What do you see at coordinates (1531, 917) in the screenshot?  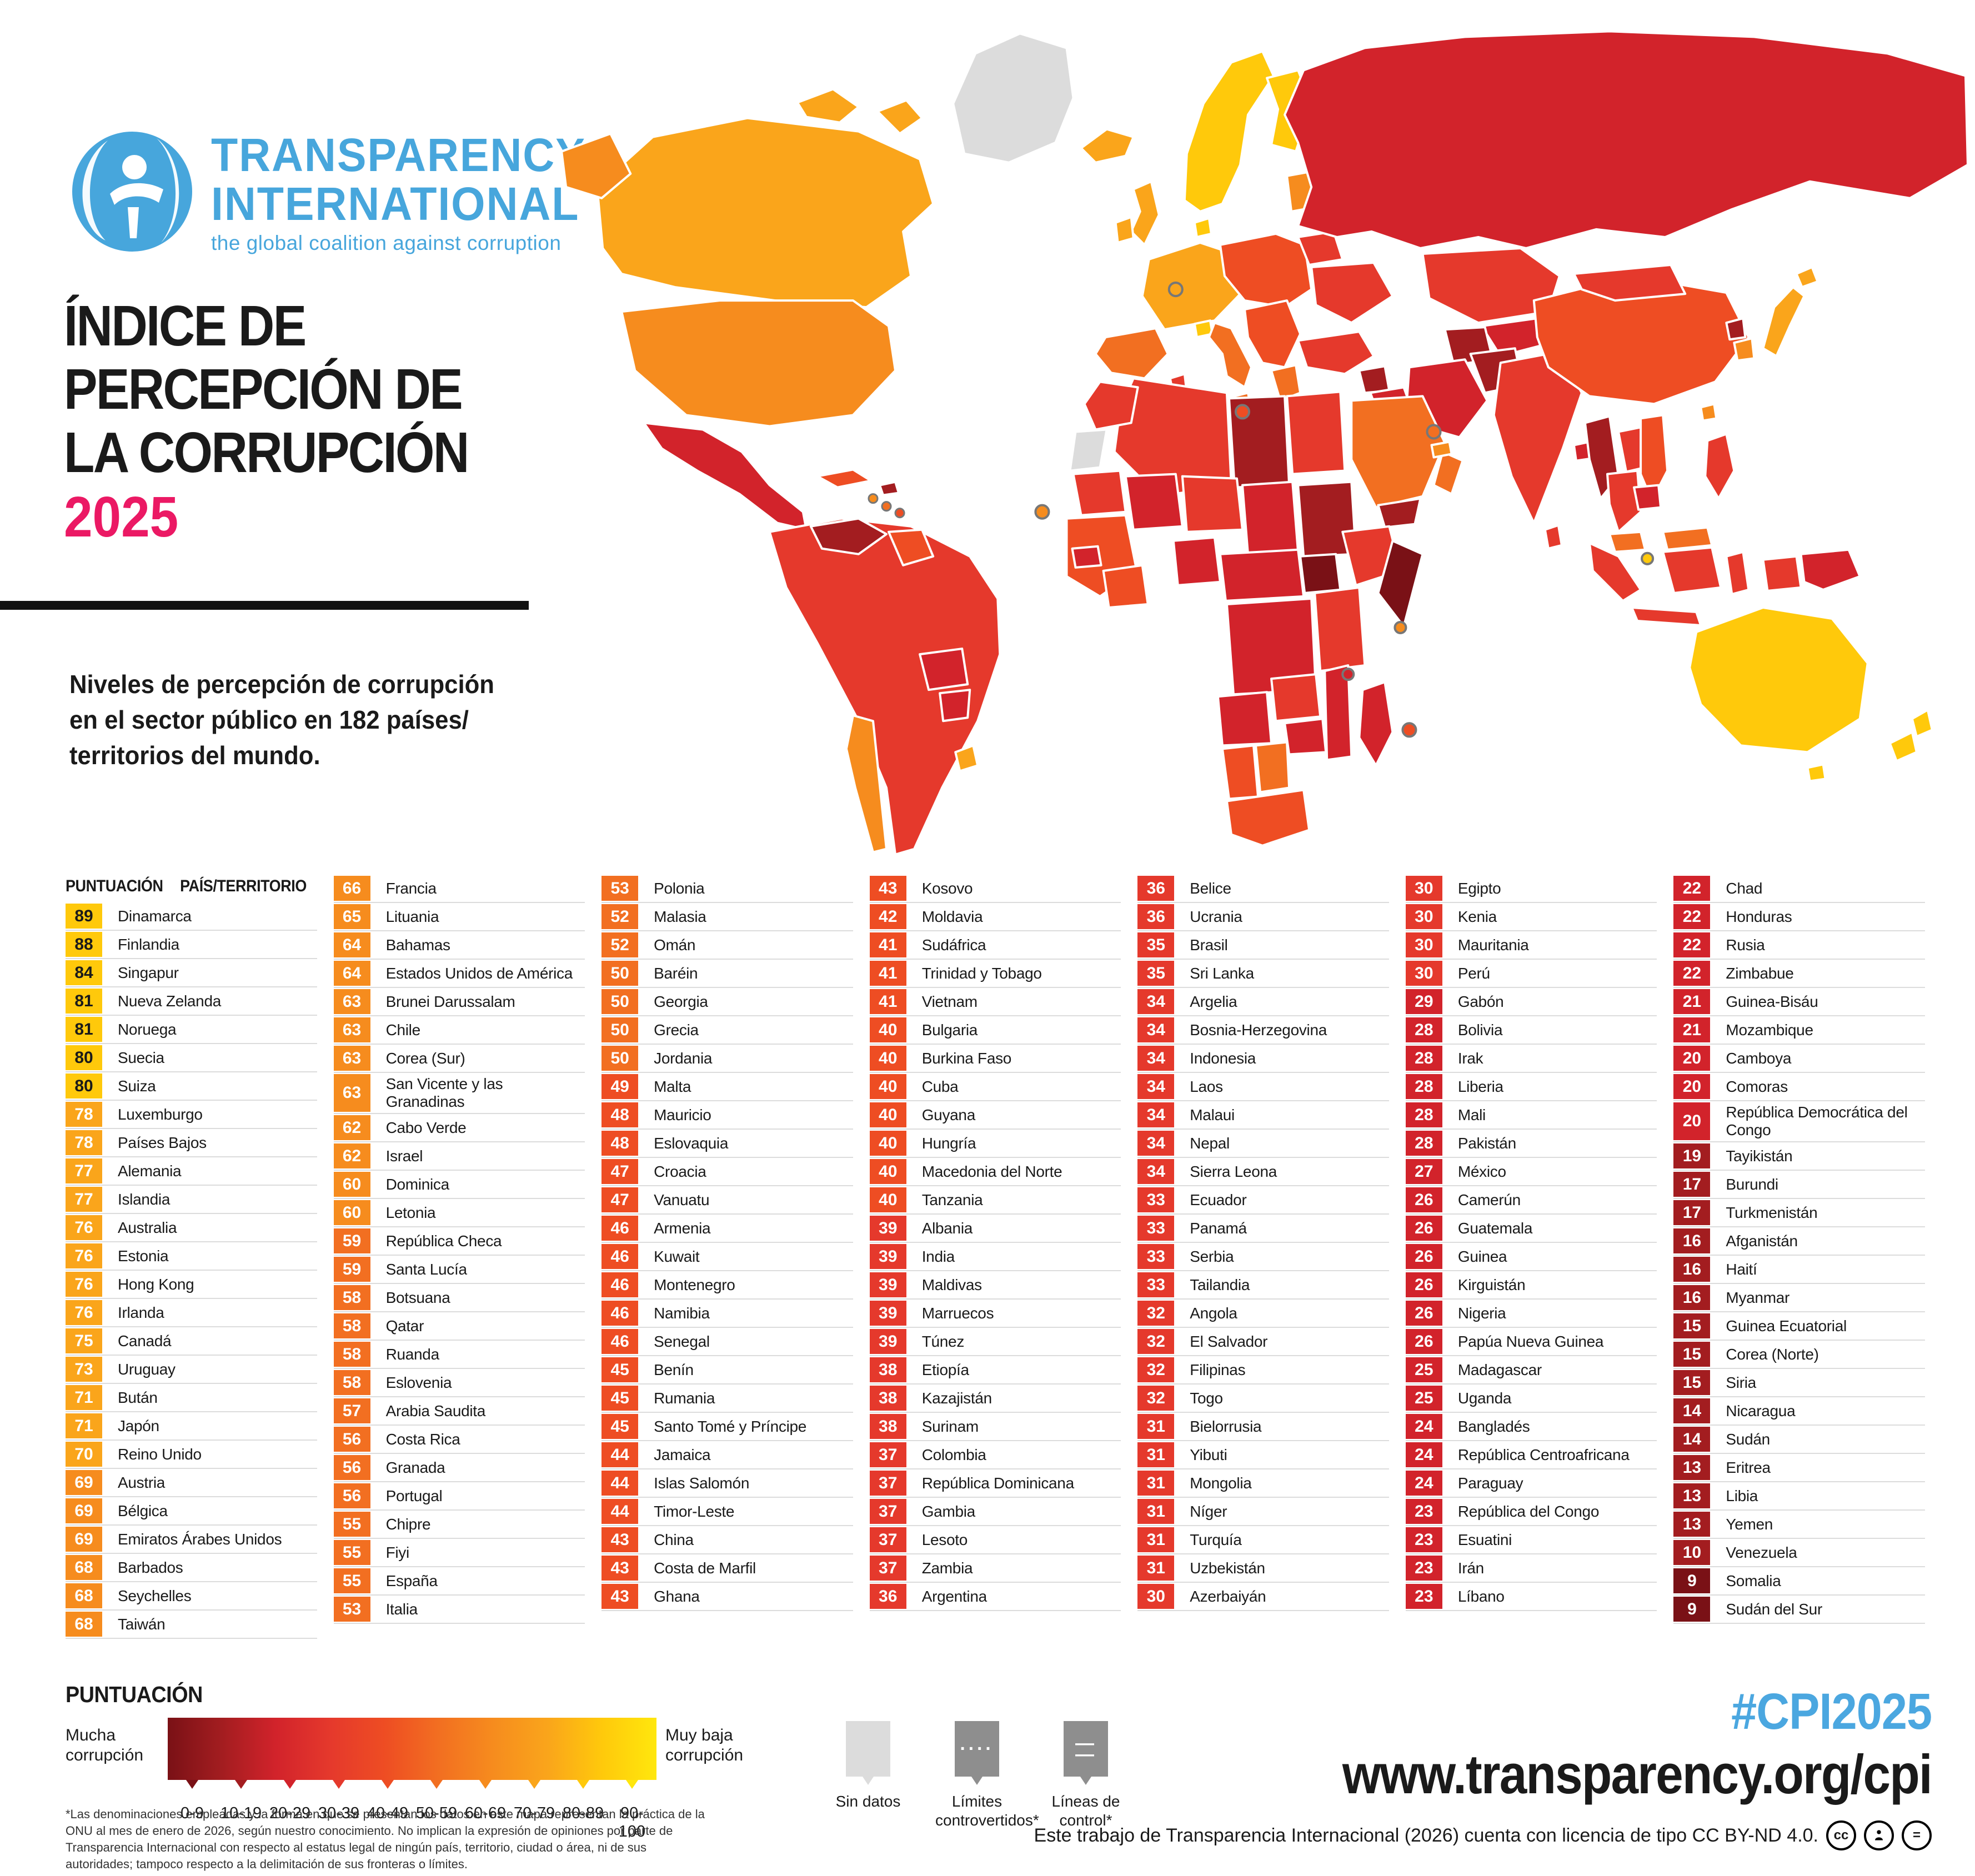 I see `country-row: 30 Kenia` at bounding box center [1531, 917].